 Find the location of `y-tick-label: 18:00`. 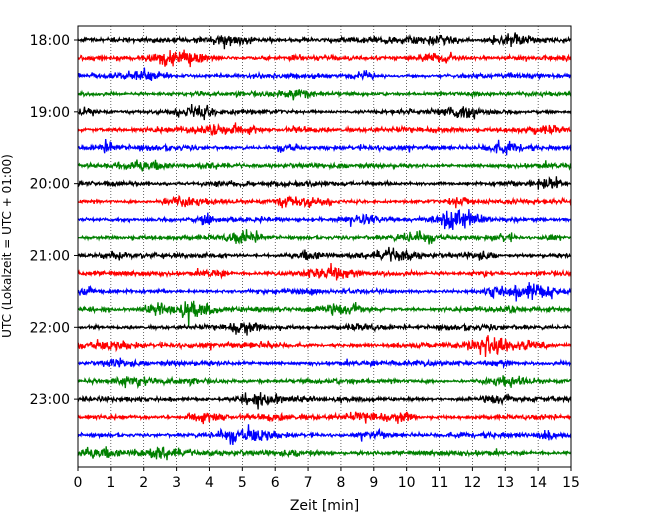

y-tick-label: 18:00 is located at coordinates (50, 41).